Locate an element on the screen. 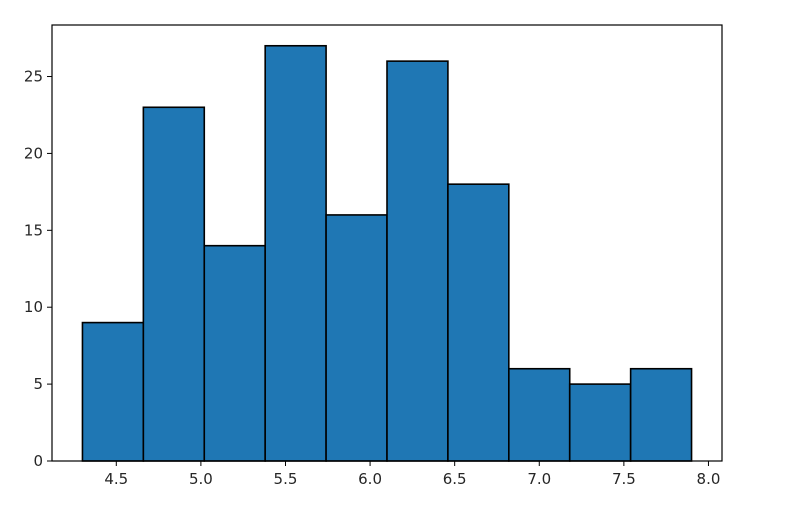 This screenshot has width=792, height=510. x-tick-label: 6.5 is located at coordinates (455, 479).